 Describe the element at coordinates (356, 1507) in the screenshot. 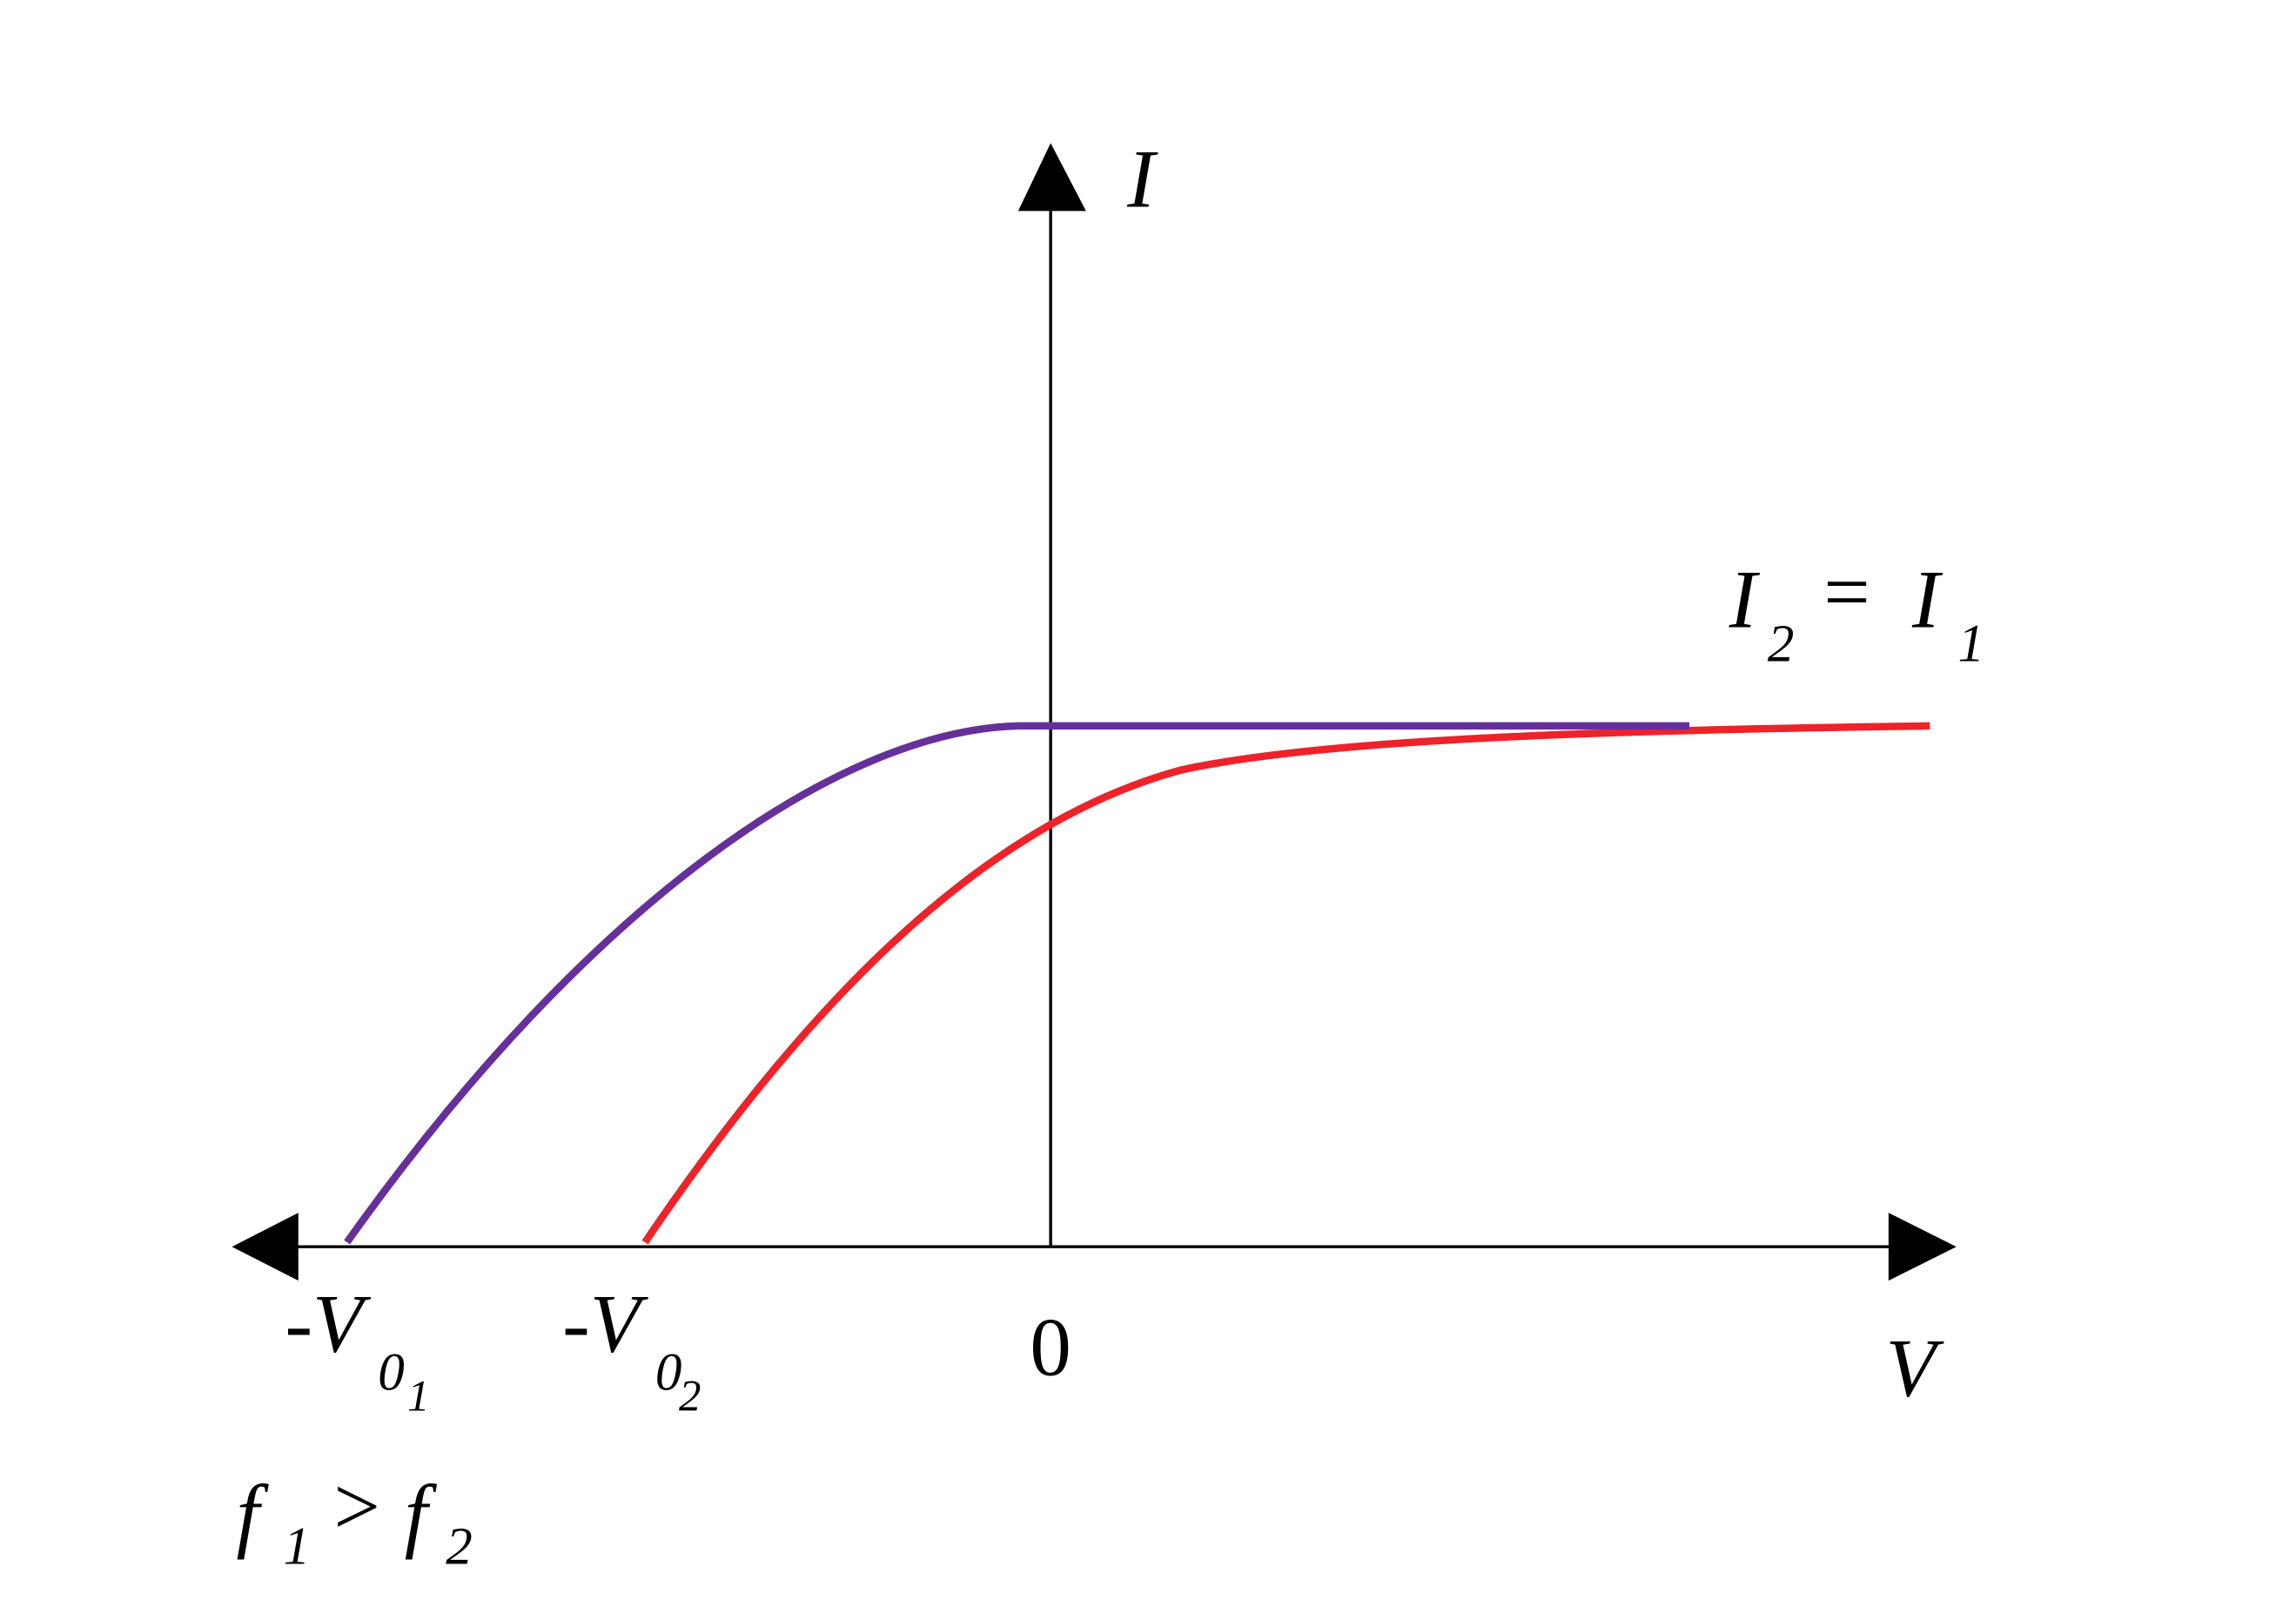

I see `frequency-relation: >` at that location.